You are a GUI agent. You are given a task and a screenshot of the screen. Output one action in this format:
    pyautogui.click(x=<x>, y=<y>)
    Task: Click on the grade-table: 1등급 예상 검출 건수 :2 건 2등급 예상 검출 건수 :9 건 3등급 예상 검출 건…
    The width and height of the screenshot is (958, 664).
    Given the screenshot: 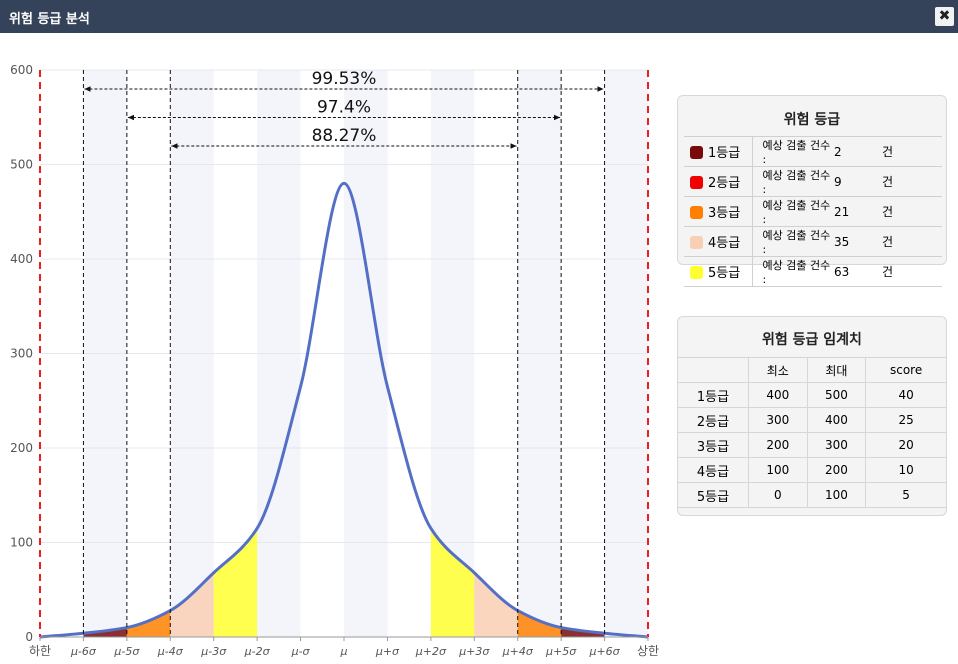 What is the action you would take?
    pyautogui.click(x=813, y=211)
    